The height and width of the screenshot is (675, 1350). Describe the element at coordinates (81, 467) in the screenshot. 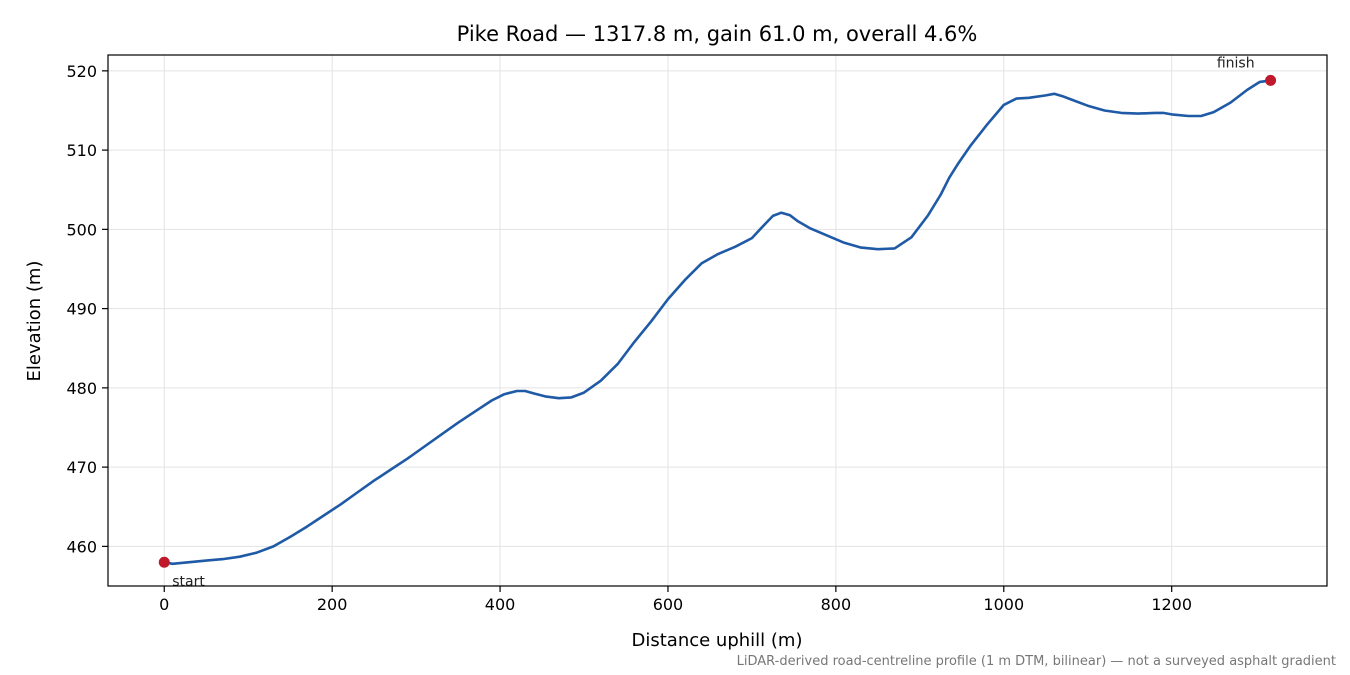

I see `y-tick-label: 470` at that location.